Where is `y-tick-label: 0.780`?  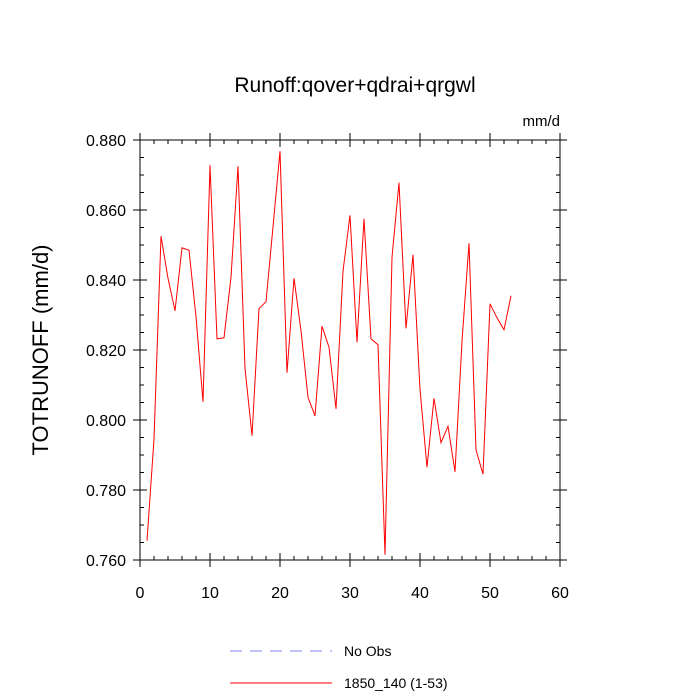
y-tick-label: 0.780 is located at coordinates (106, 491).